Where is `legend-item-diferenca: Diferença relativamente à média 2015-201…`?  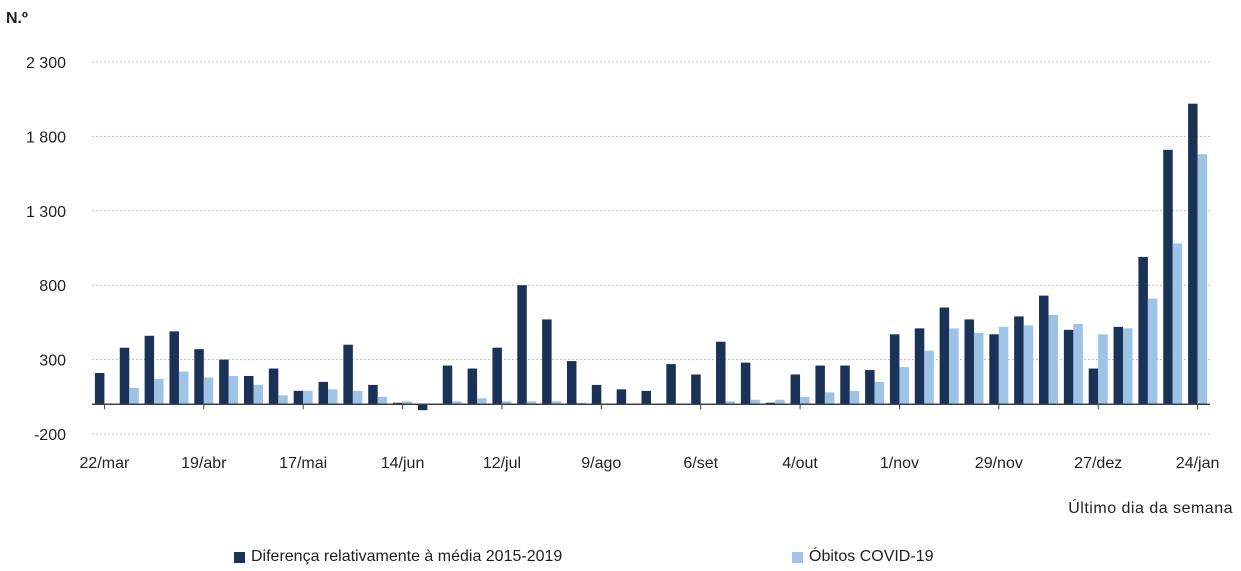 legend-item-diferenca: Diferença relativamente à média 2015-201… is located at coordinates (398, 557).